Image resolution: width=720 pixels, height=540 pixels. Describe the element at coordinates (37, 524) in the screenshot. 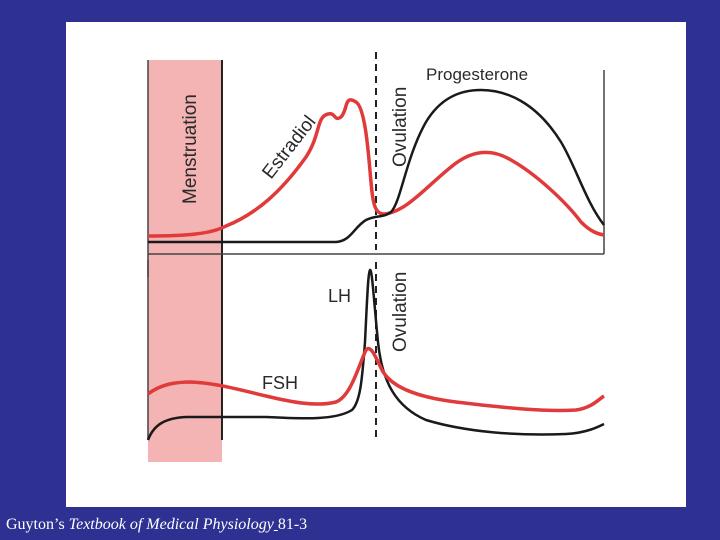

I see `caption-author: Guyton’s` at that location.